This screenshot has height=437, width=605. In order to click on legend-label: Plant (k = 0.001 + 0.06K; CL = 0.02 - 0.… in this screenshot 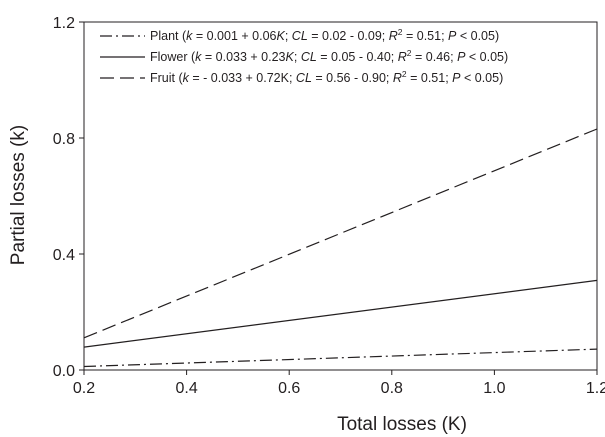, I will do `click(324, 35)`.